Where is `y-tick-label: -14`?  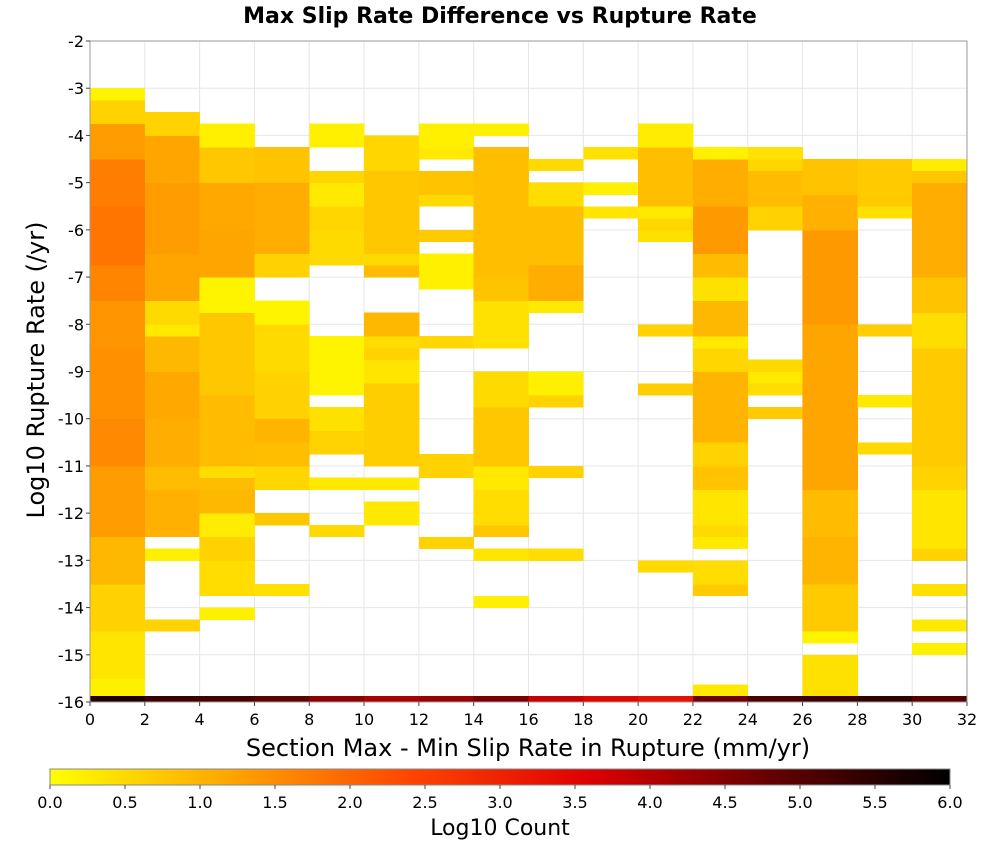
y-tick-label: -14 is located at coordinates (71, 608).